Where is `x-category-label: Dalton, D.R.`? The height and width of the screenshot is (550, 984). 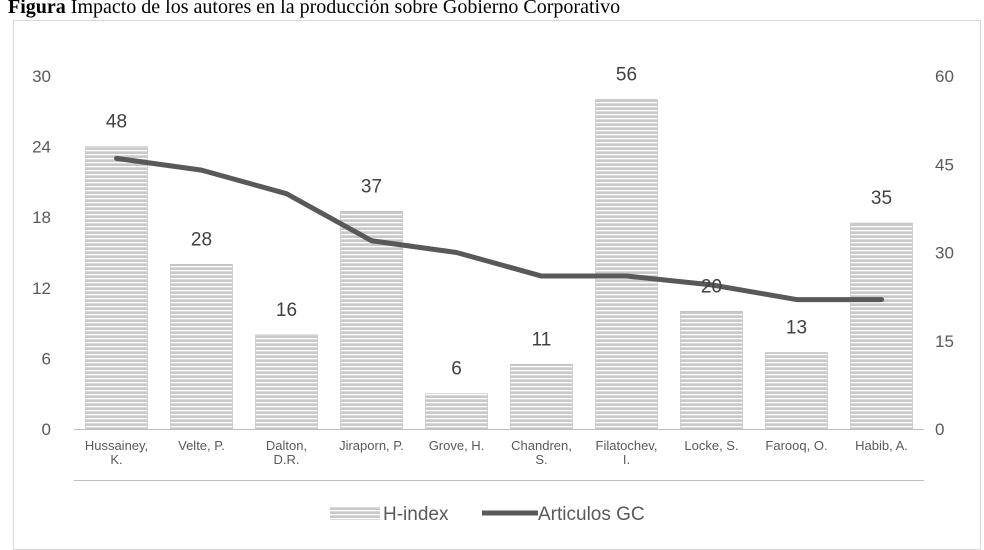 x-category-label: Dalton, D.R. is located at coordinates (286, 452).